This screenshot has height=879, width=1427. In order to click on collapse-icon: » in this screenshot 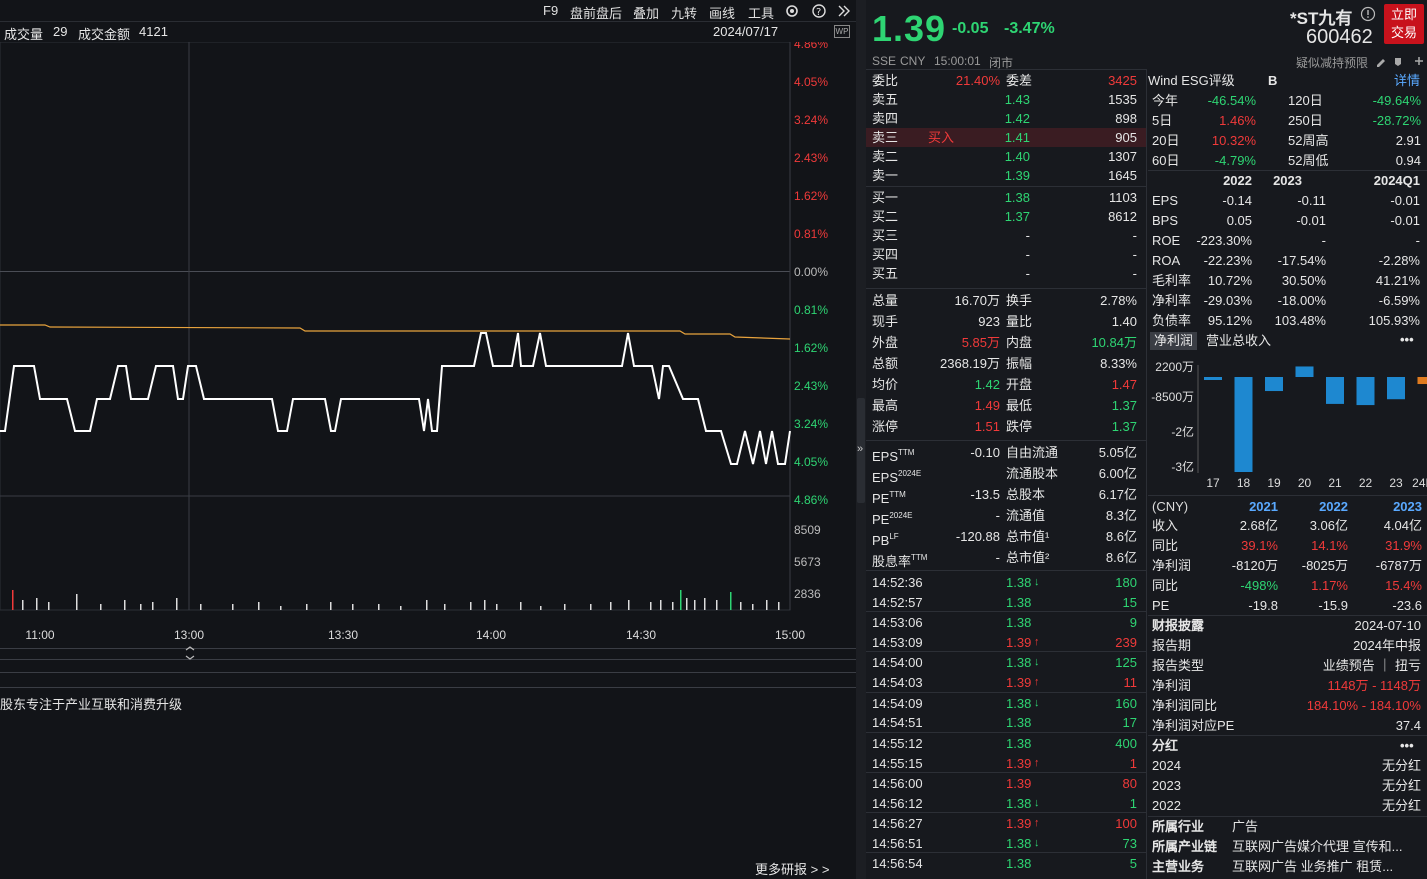, I will do `click(860, 449)`.